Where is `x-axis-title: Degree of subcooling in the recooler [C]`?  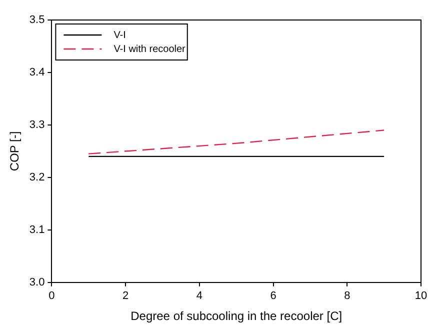
x-axis-title: Degree of subcooling in the recooler [C] is located at coordinates (236, 316).